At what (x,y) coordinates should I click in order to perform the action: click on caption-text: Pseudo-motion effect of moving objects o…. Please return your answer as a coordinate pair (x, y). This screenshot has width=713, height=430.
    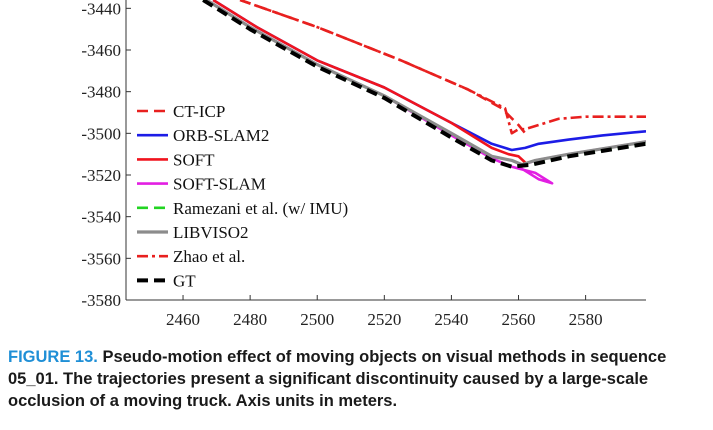
    Looking at the image, I should click on (337, 379).